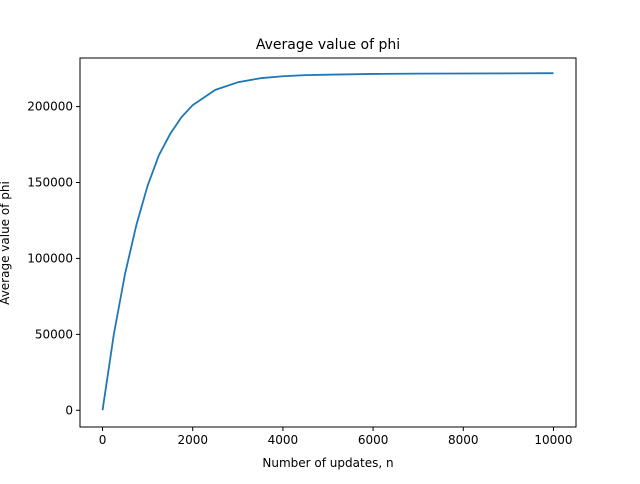 The height and width of the screenshot is (484, 640). I want to click on x-tick-label-2: 4000, so click(283, 440).